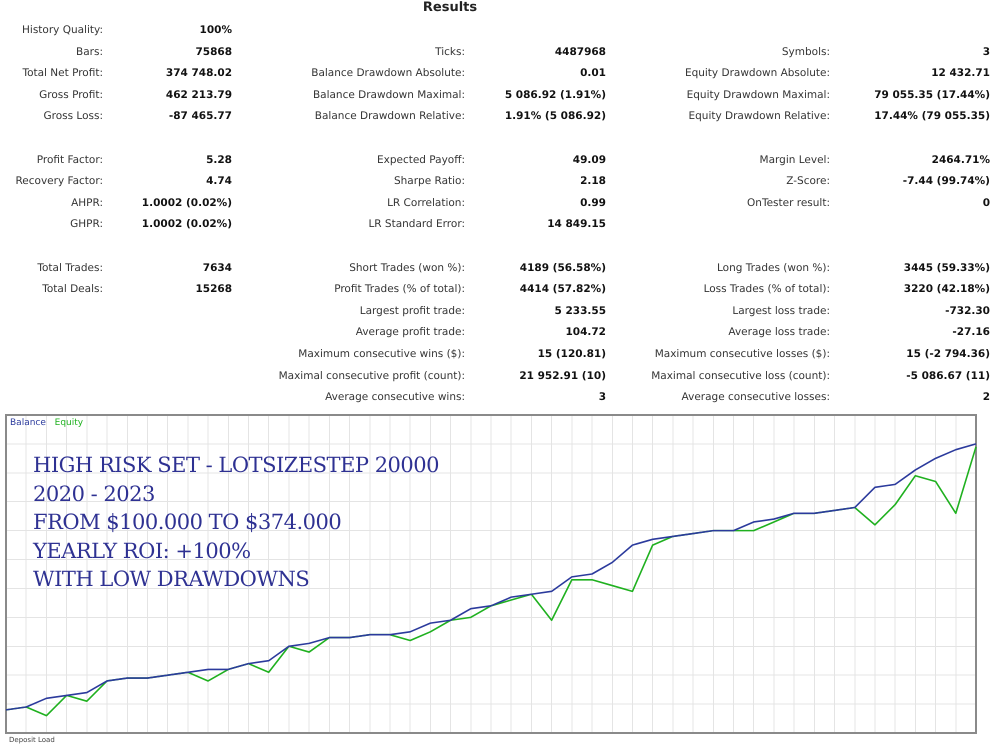  Describe the element at coordinates (219, 160) in the screenshot. I see `text: 5.28` at that location.